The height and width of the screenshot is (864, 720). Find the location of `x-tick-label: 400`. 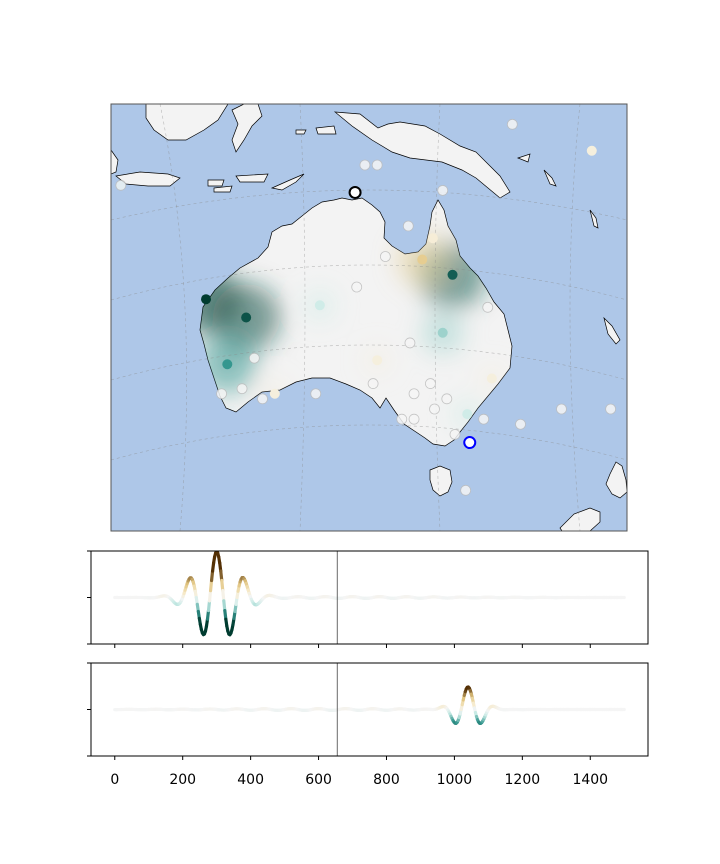

x-tick-label: 400 is located at coordinates (250, 780).